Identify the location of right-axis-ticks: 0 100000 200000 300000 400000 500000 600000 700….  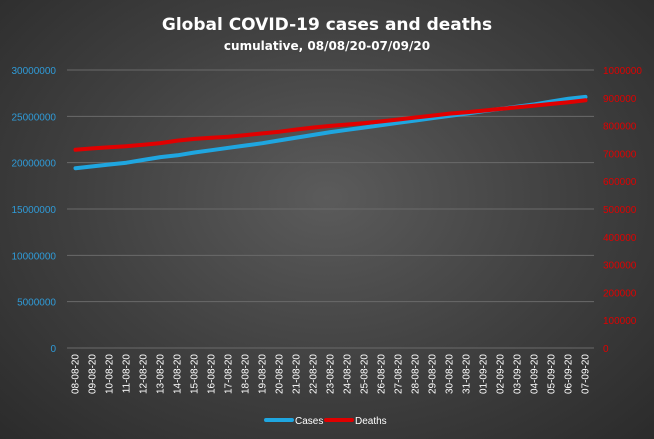
(622, 210).